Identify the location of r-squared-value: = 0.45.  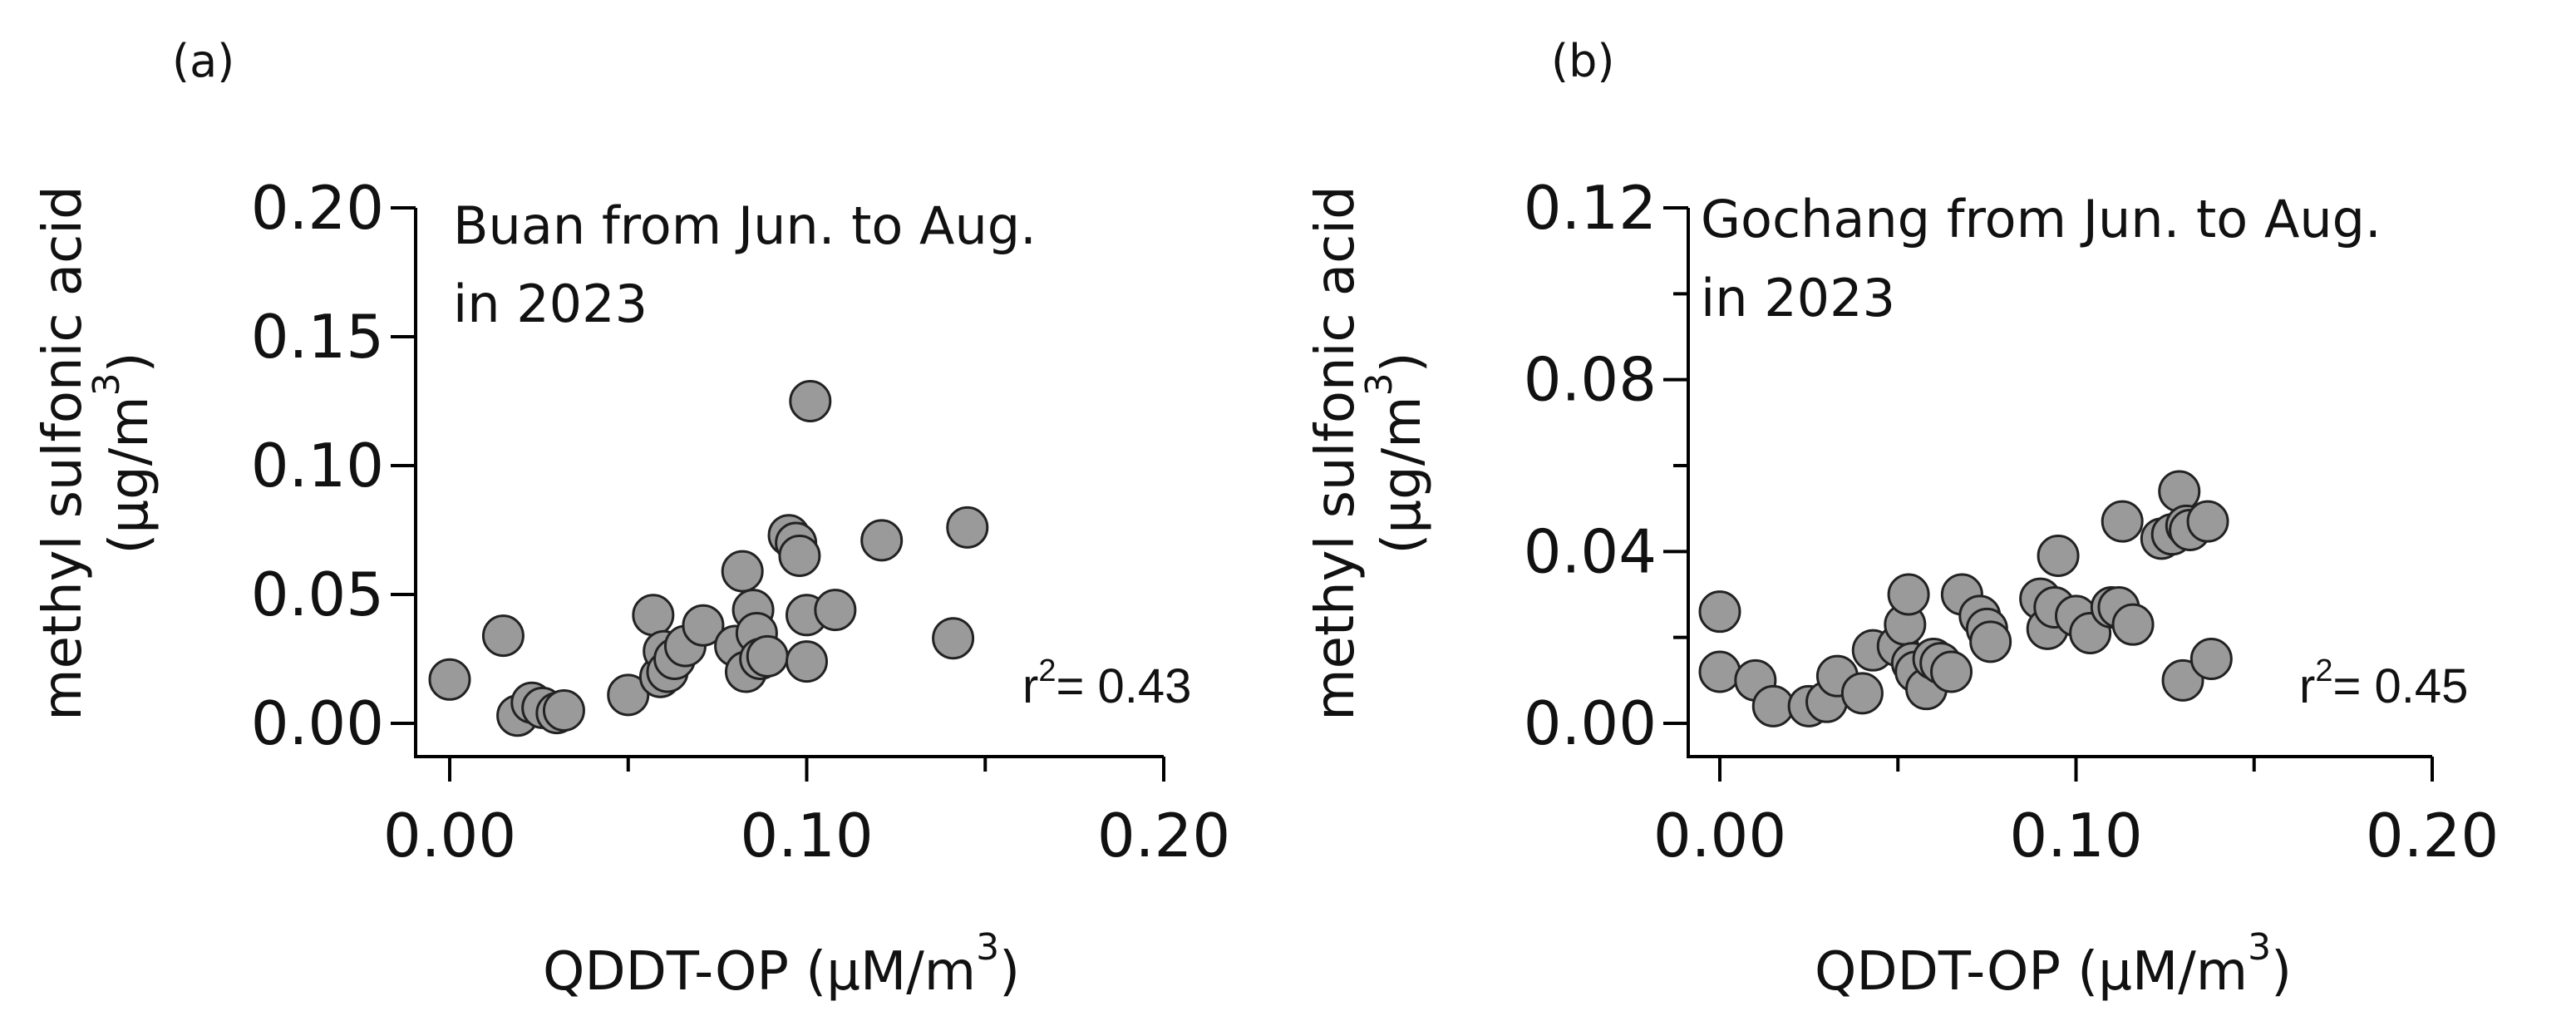
(2400, 686).